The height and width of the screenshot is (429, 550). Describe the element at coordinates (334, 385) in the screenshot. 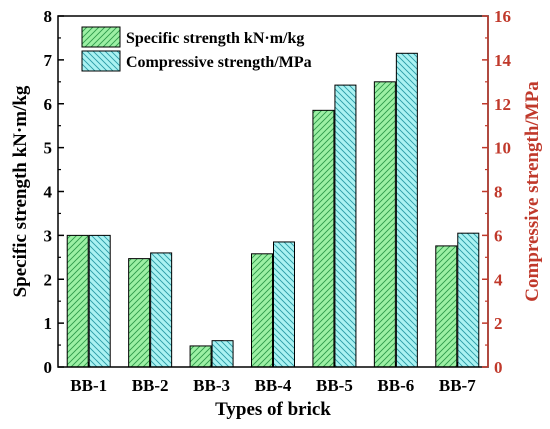

I see `x-tick-label: BB-5` at that location.